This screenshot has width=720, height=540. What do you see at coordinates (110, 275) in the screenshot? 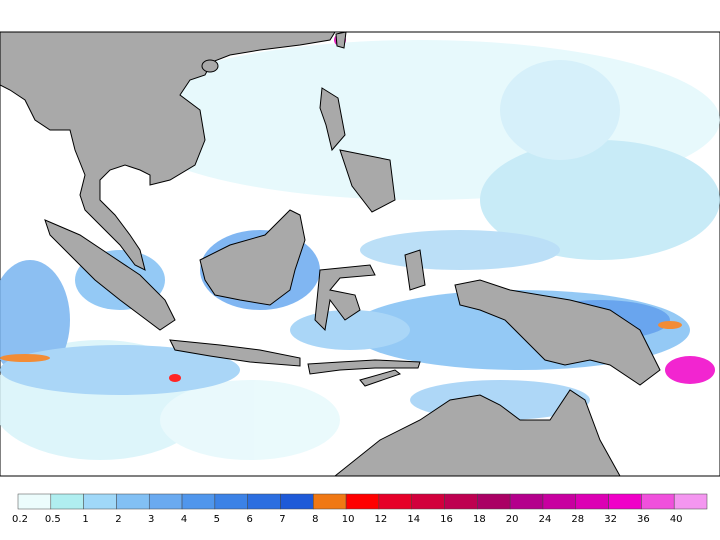
I see `sumatra` at bounding box center [110, 275].